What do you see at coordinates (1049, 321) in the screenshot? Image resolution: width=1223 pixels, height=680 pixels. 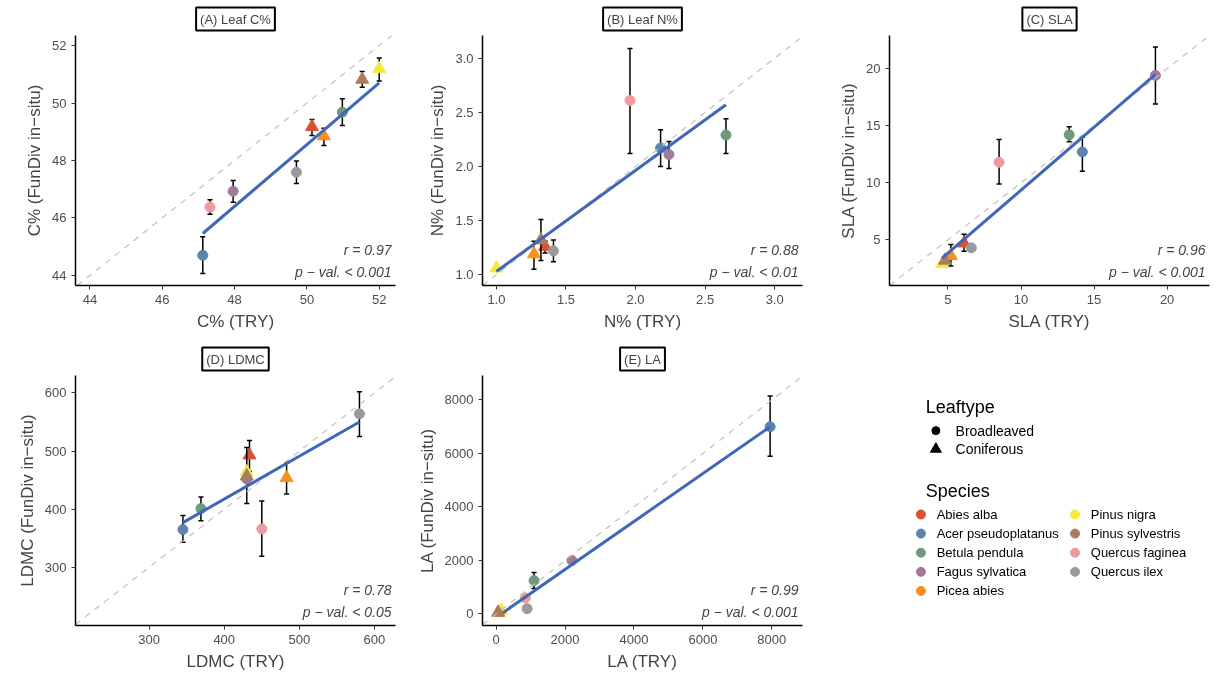 I see `x-axis-title: SLA (TRY)` at bounding box center [1049, 321].